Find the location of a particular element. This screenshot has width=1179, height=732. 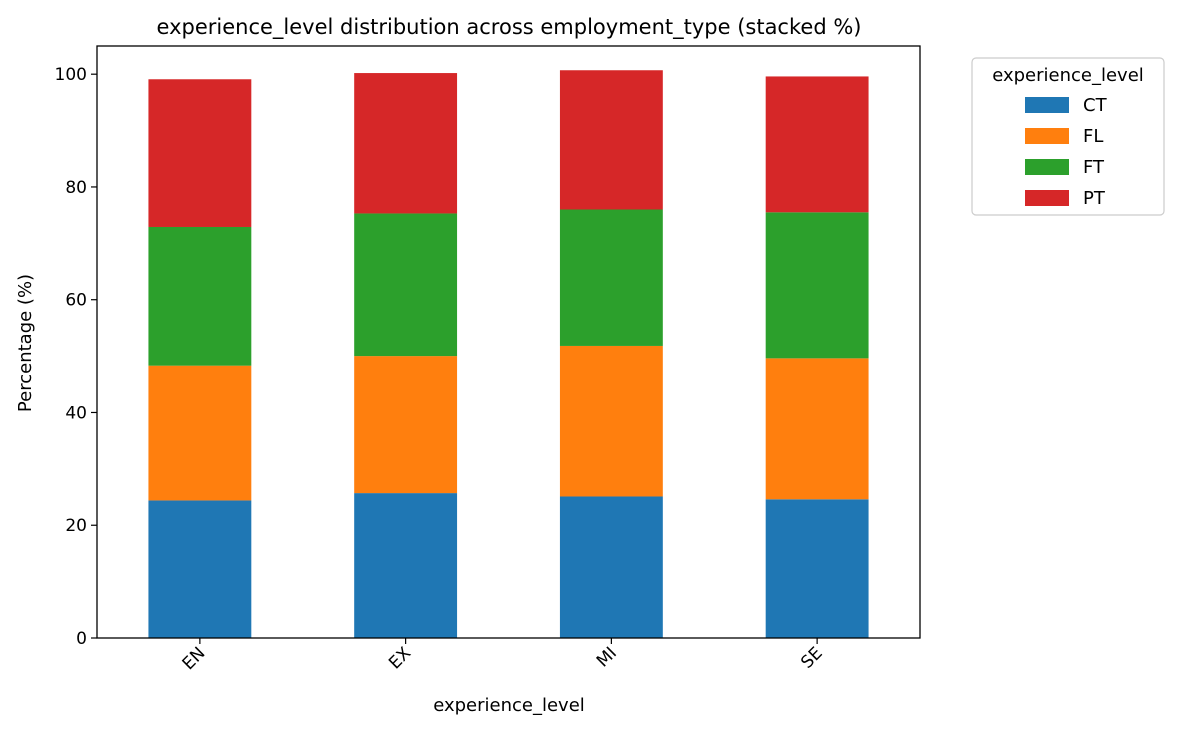

legend-label-fl: FL is located at coordinates (1093, 136).